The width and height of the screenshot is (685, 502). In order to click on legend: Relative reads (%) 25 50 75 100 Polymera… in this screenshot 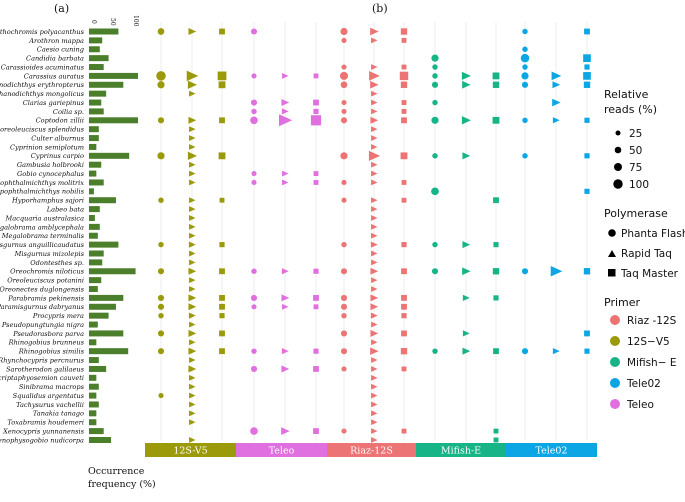, I will do `click(644, 249)`.